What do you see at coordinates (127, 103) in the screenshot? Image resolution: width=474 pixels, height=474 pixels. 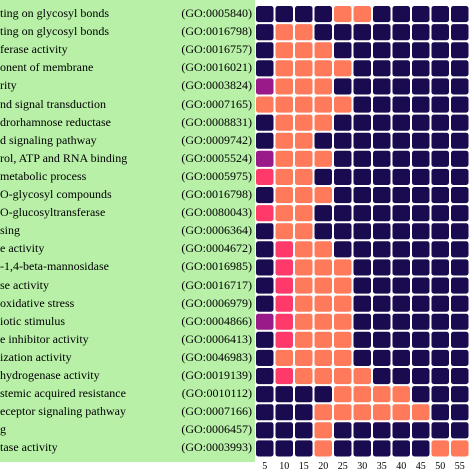 I see `row-label: nd signal transduction (GO:0007165)` at bounding box center [127, 103].